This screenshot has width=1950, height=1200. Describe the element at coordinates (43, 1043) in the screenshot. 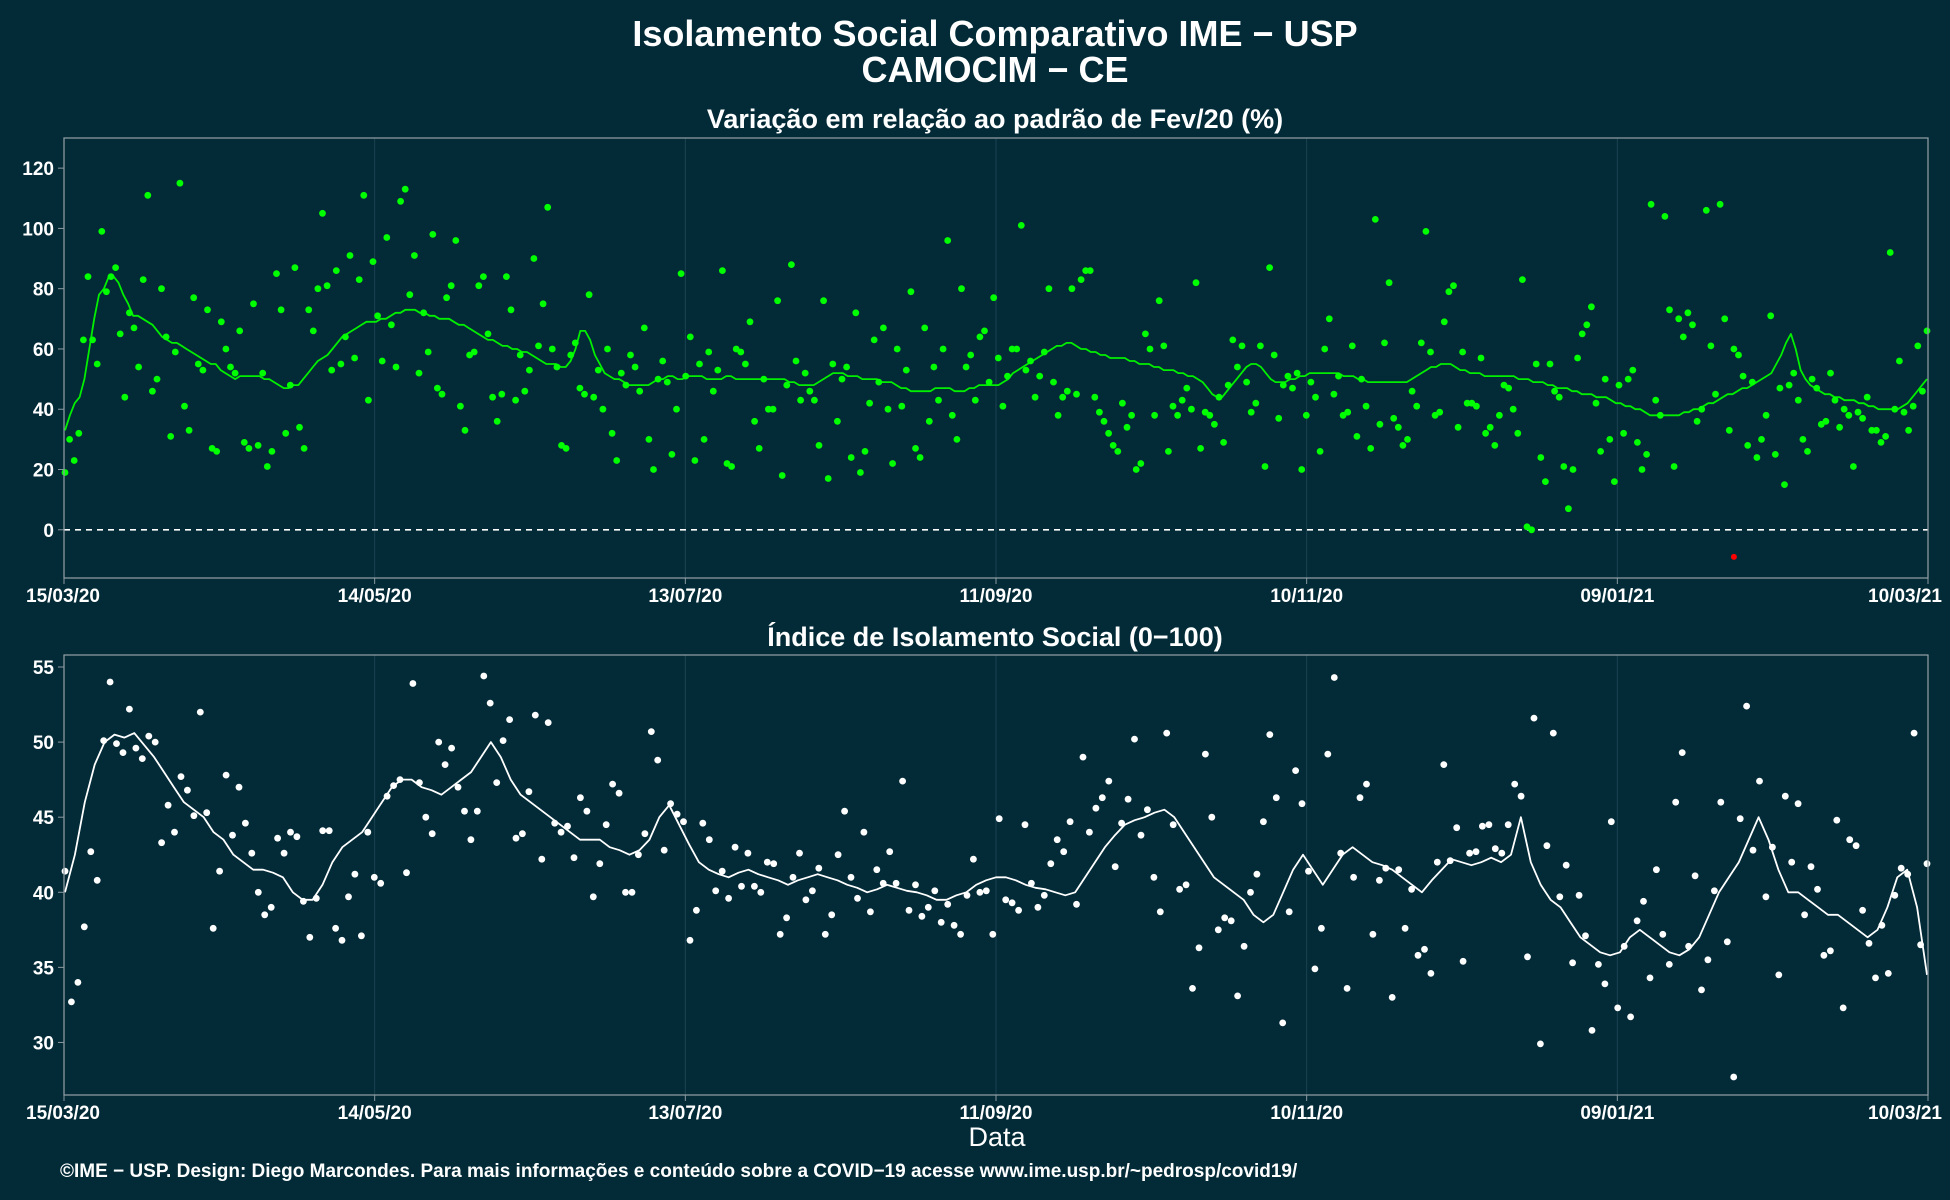

I see `y-tick-label: 30` at that location.